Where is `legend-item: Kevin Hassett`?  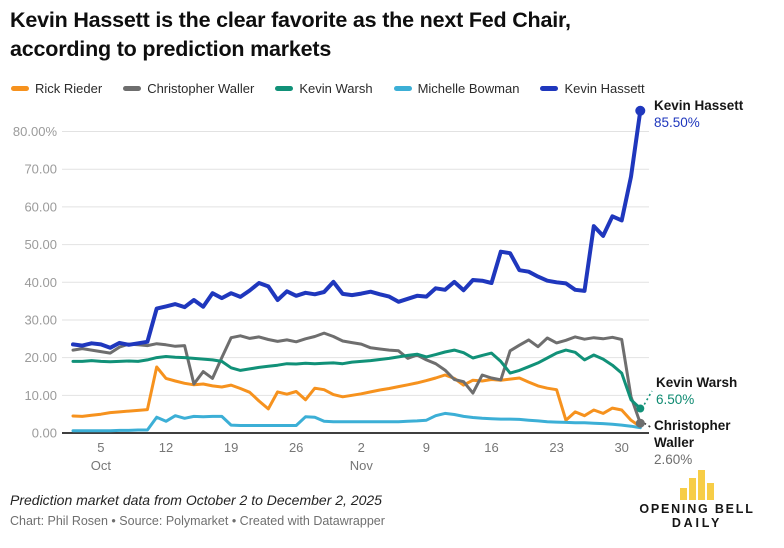
legend-item: Kevin Hassett is located at coordinates (592, 88).